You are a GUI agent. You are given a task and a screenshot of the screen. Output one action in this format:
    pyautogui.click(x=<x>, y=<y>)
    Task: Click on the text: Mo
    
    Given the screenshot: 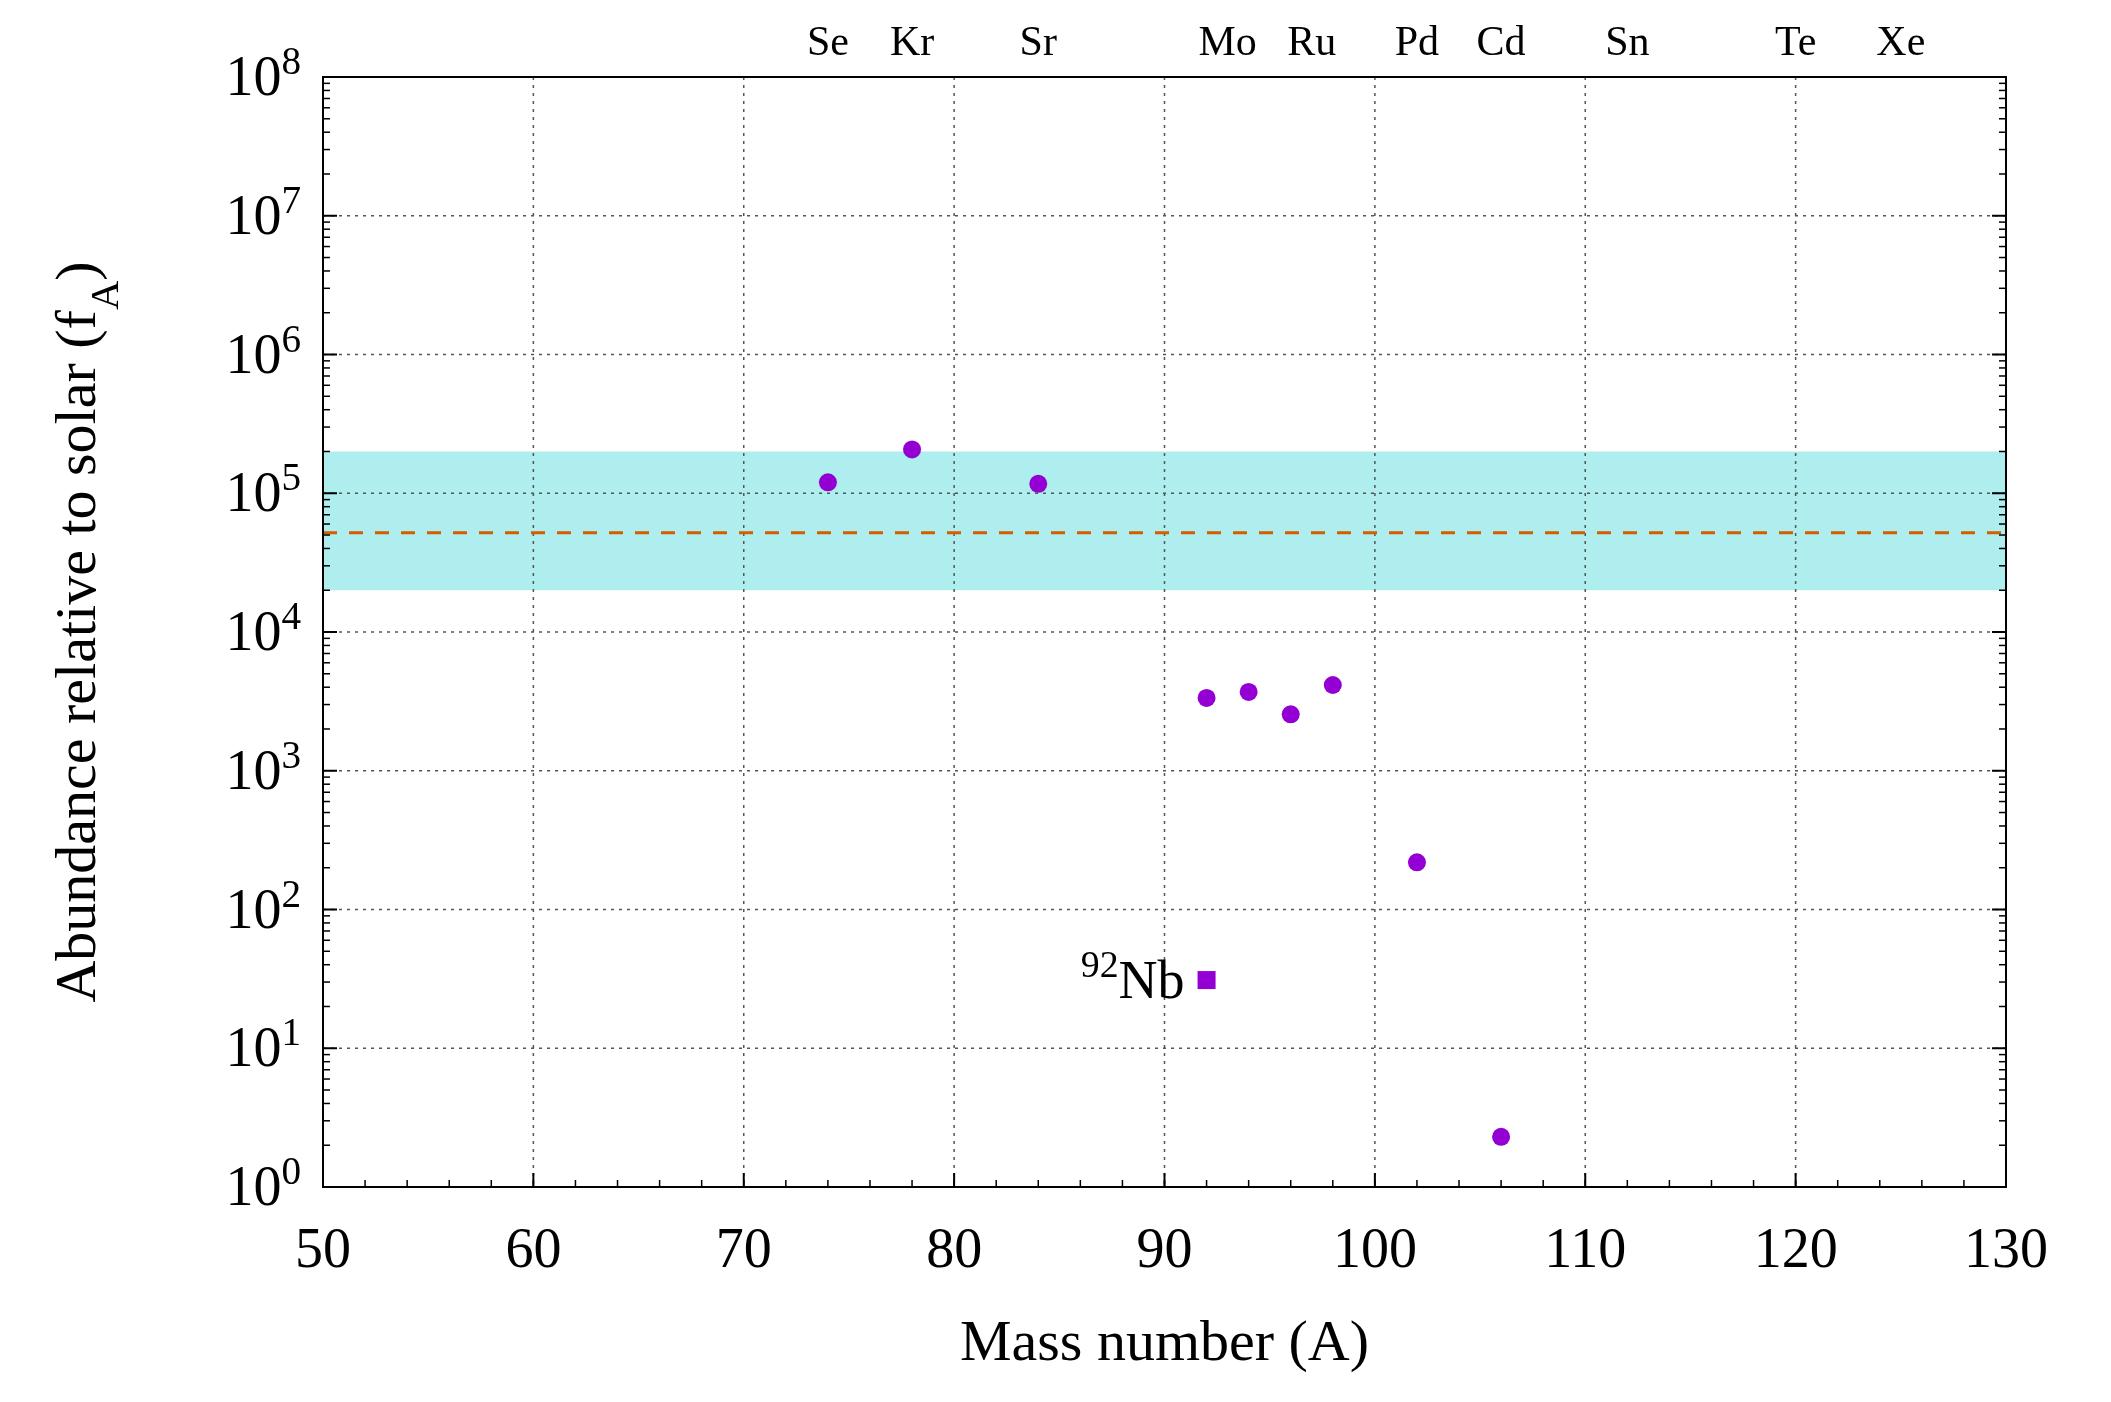 What is the action you would take?
    pyautogui.click(x=1227, y=41)
    